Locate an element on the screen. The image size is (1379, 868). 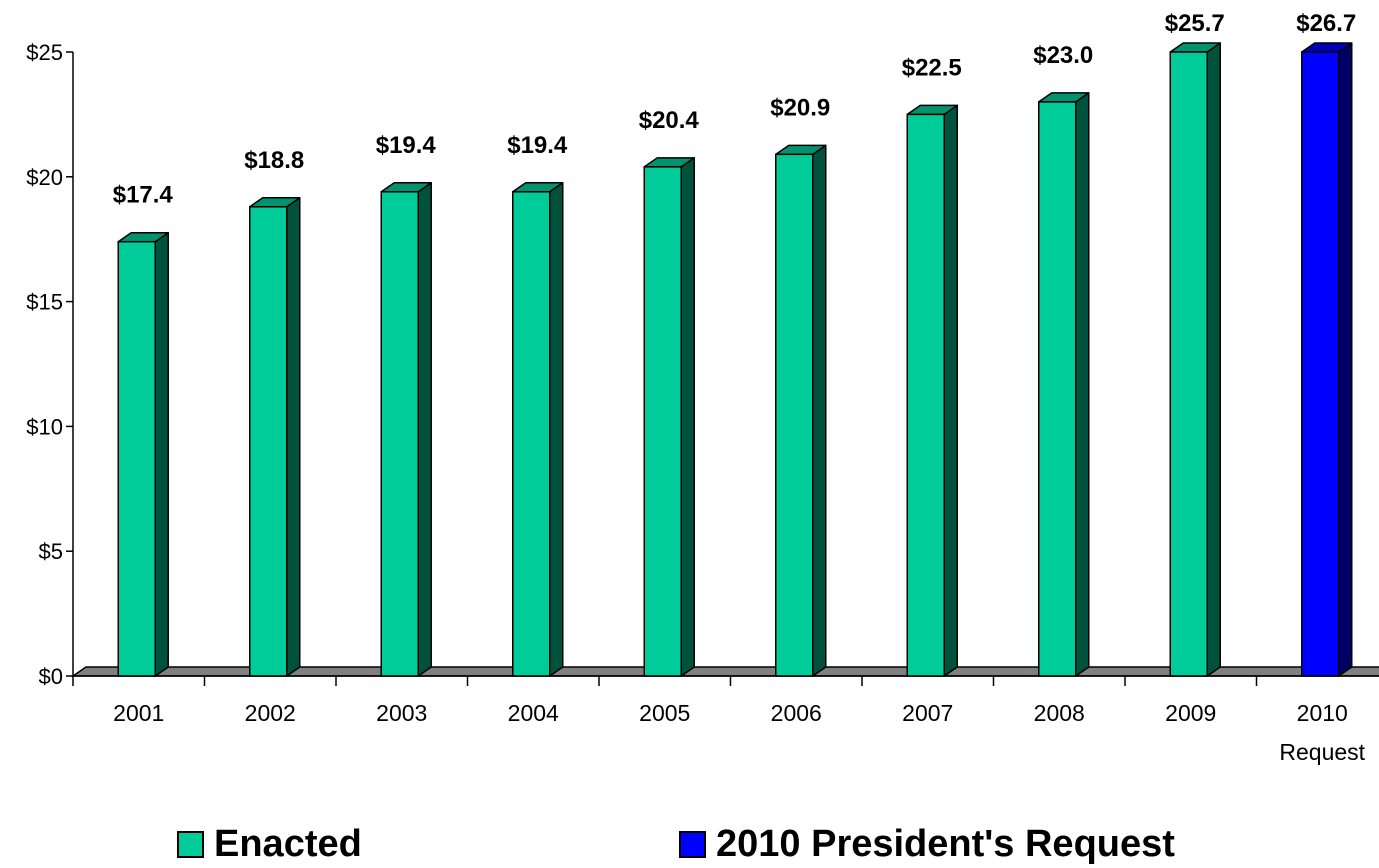
y-tick-label: $0 is located at coordinates (51, 676).